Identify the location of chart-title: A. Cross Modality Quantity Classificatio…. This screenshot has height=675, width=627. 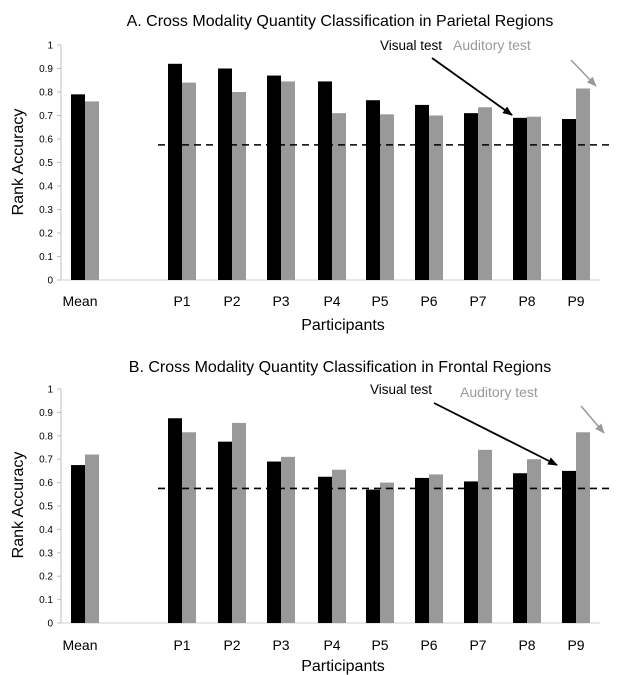
(340, 21).